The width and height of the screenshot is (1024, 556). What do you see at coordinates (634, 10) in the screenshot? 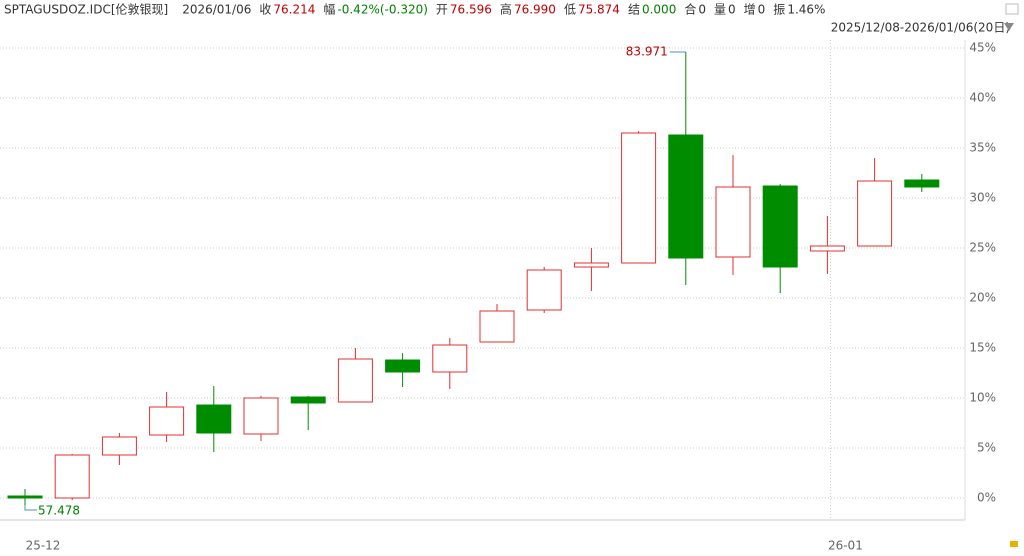
I see `field-label: 结` at bounding box center [634, 10].